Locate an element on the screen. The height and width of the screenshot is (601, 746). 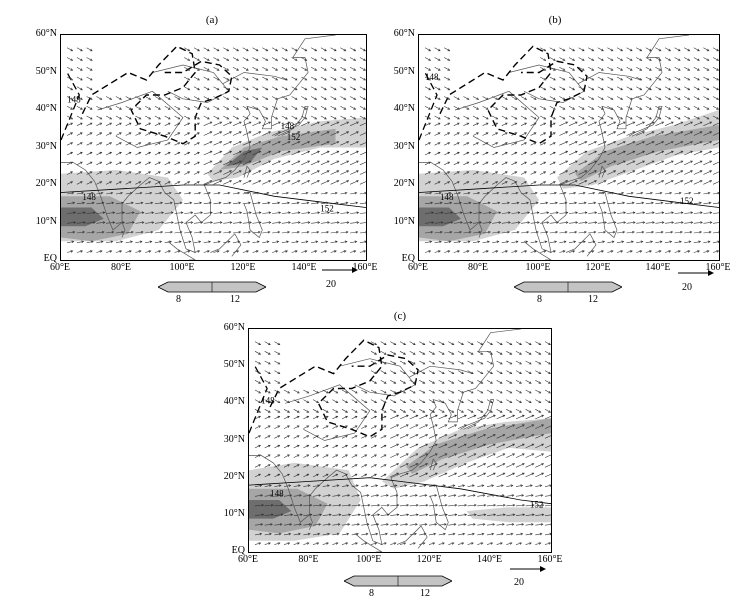
lat-tick-label: 30°N is located at coordinates (234, 439).